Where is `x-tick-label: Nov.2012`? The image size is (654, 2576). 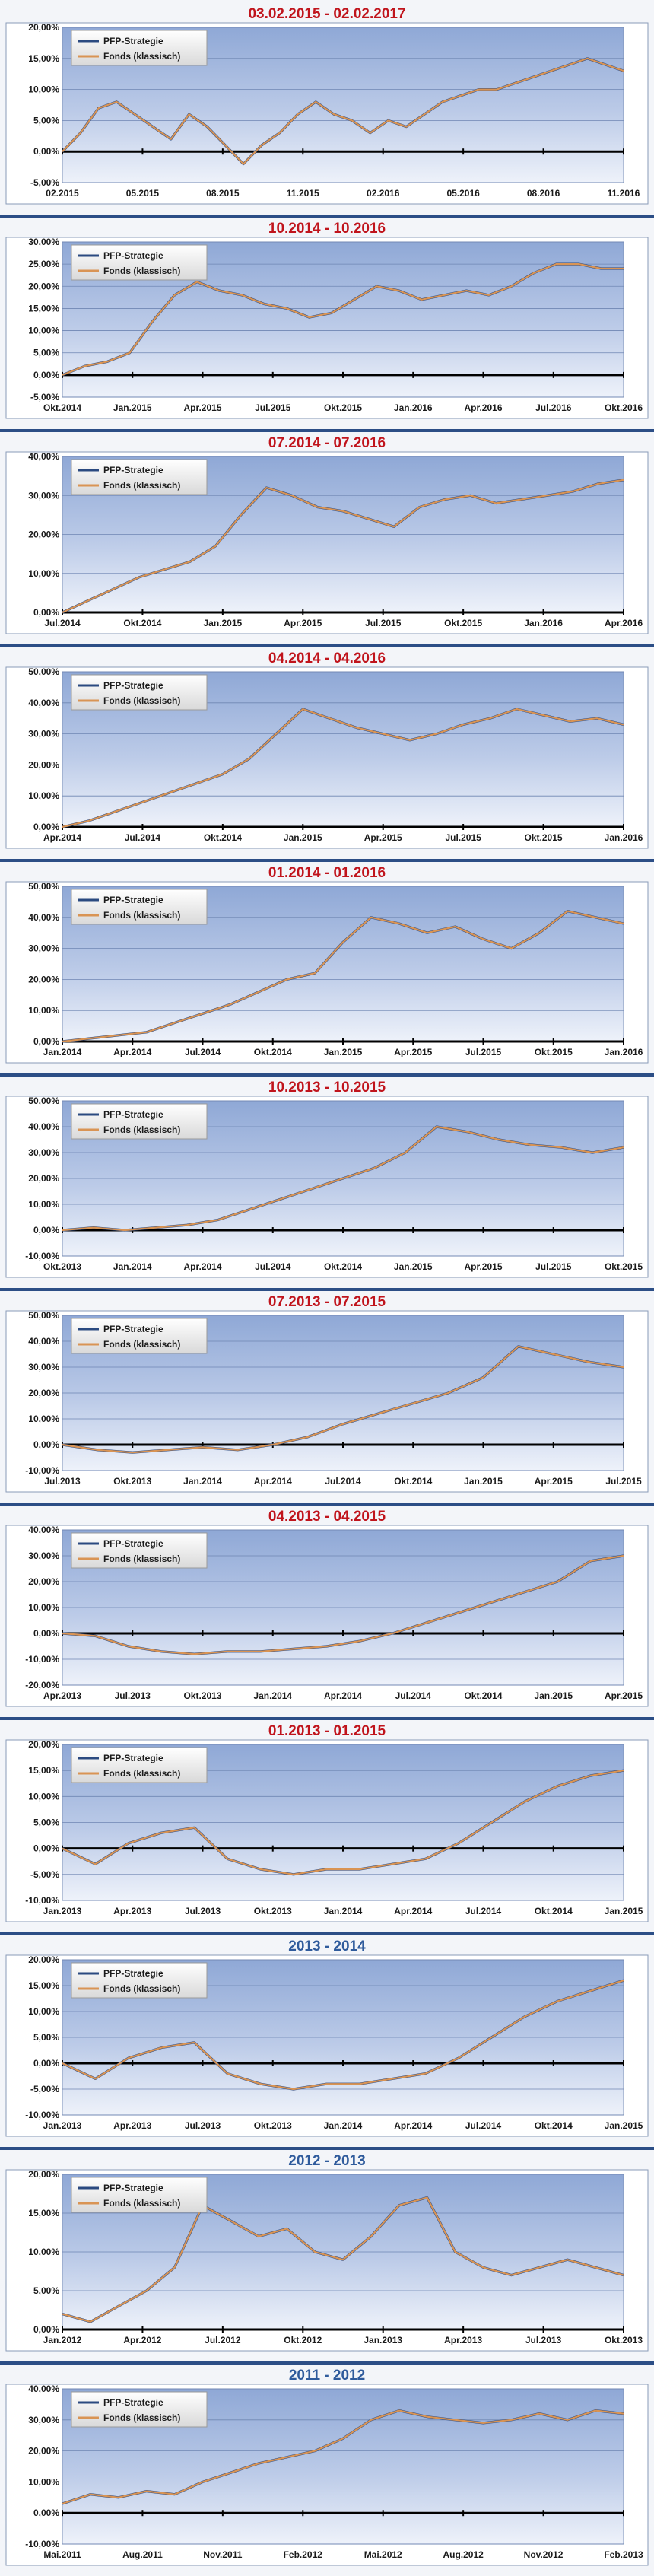 x-tick-label: Nov.2012 is located at coordinates (544, 2555).